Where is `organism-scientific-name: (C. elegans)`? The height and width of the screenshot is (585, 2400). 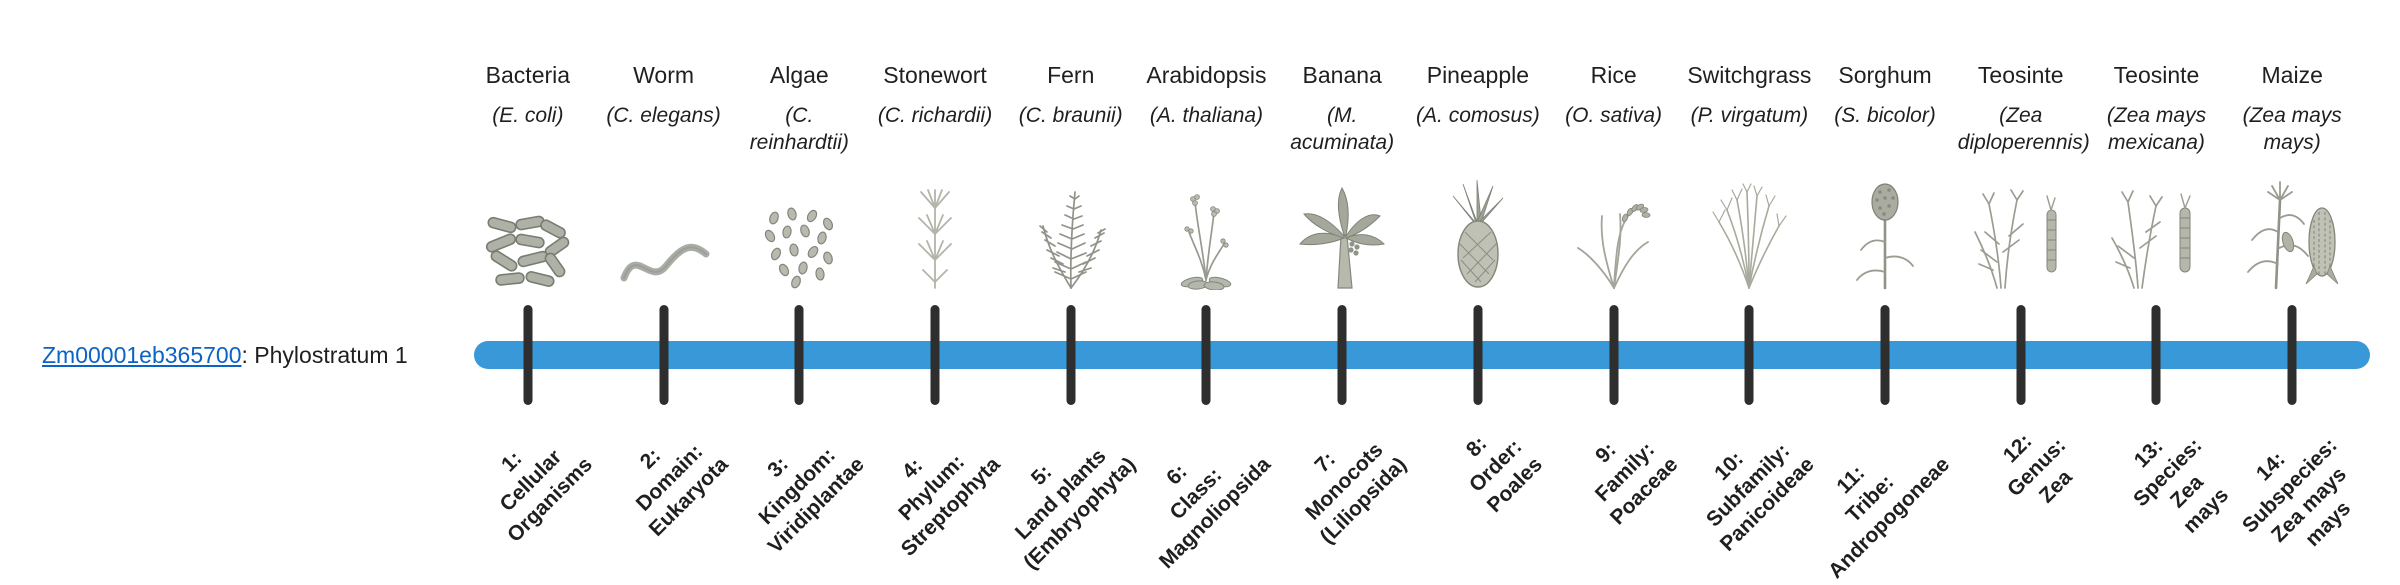 organism-scientific-name: (C. elegans) is located at coordinates (663, 115).